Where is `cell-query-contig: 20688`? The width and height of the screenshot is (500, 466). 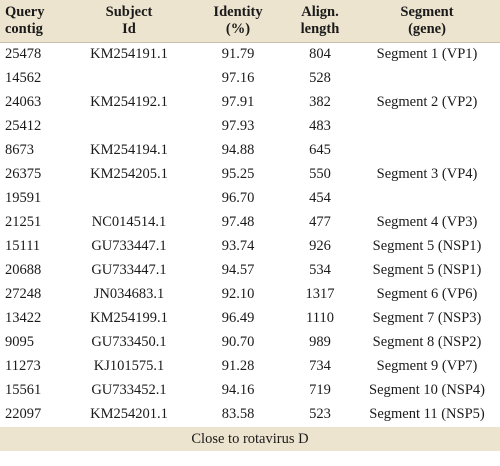 cell-query-contig: 20688 is located at coordinates (34, 270).